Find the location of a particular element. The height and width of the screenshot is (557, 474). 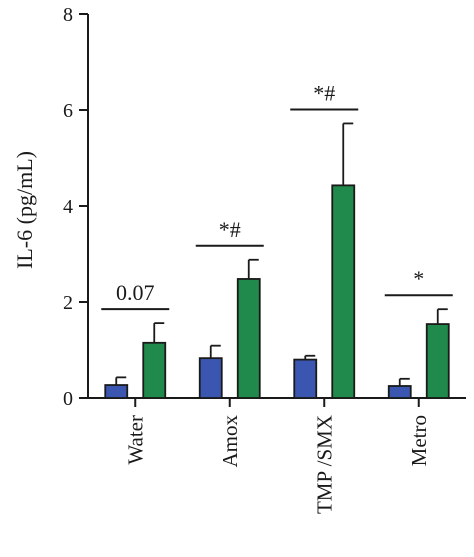

category-label: Water is located at coordinates (135, 440).